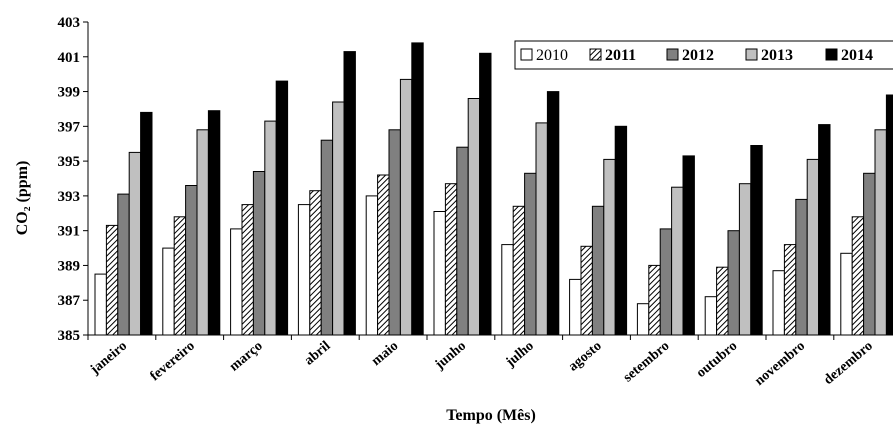 The width and height of the screenshot is (893, 429). Describe the element at coordinates (474, 217) in the screenshot. I see `bar-2013-junho` at that location.